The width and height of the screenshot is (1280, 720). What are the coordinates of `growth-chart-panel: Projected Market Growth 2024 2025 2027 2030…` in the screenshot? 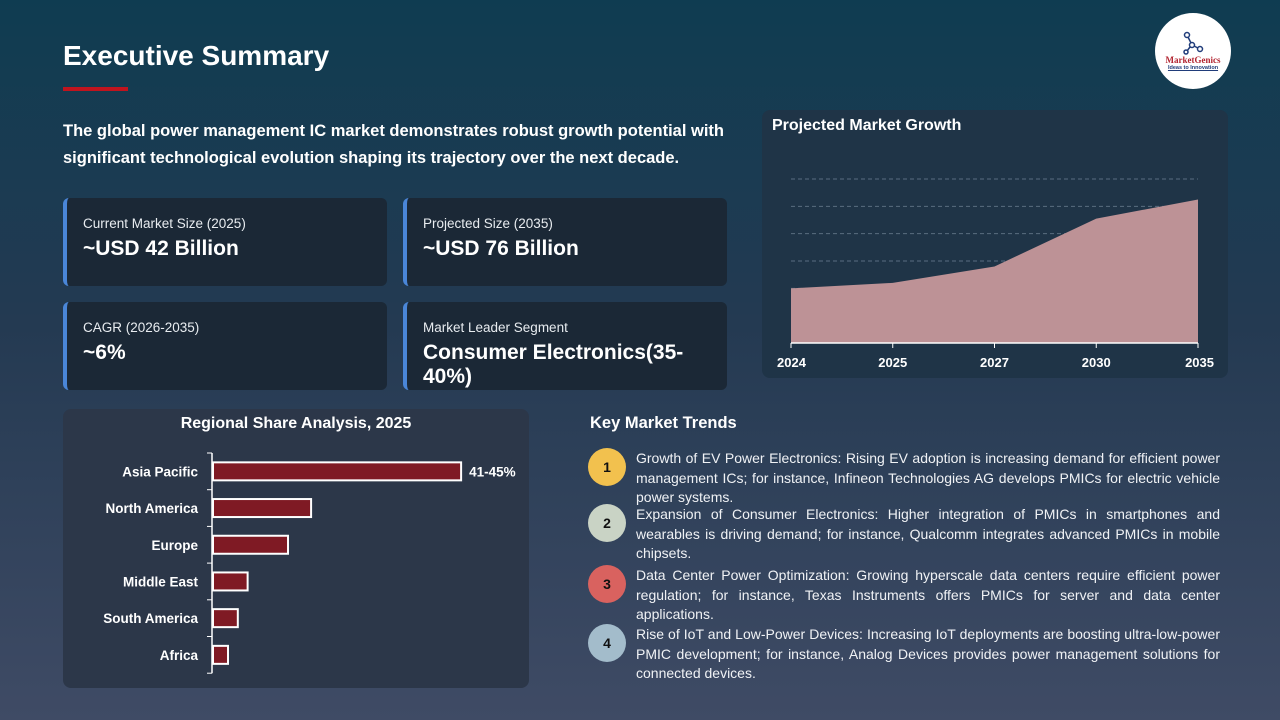 It's located at (995, 244).